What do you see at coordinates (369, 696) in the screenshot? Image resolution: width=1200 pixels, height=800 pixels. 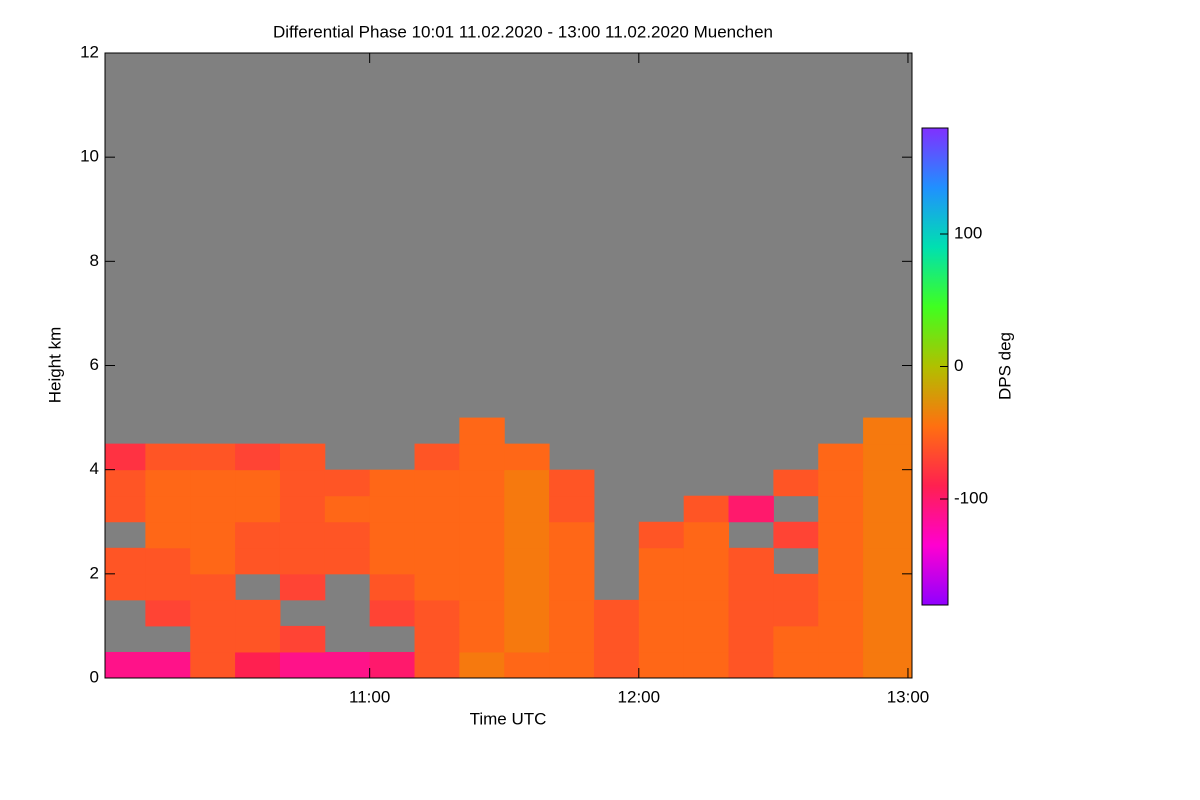 I see `x-tick-label: 11:00` at bounding box center [369, 696].